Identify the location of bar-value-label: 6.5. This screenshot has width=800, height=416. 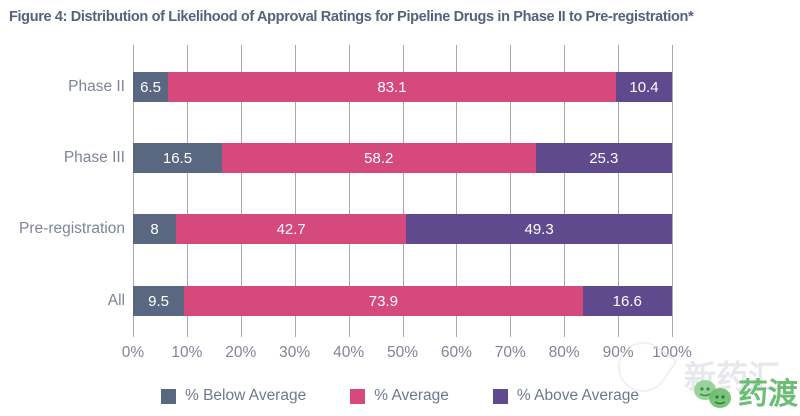
(150, 87).